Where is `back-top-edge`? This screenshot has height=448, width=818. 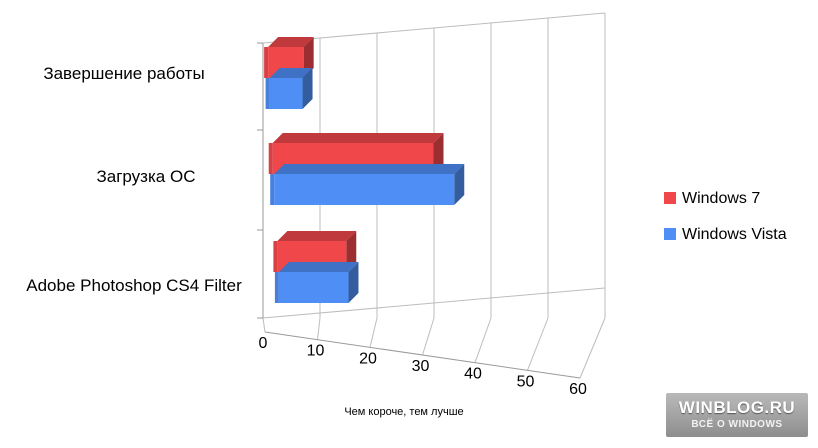
back-top-edge is located at coordinates (434, 28).